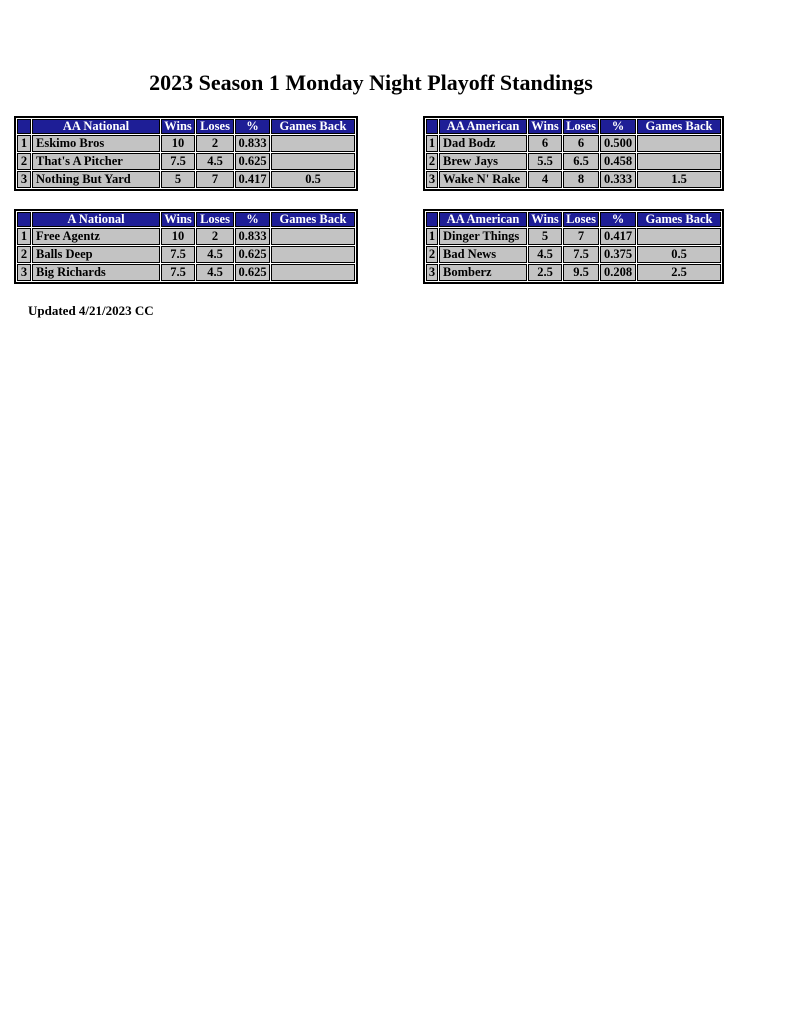  I want to click on updated-note: Updated 4/21/2023 CC, so click(91, 310).